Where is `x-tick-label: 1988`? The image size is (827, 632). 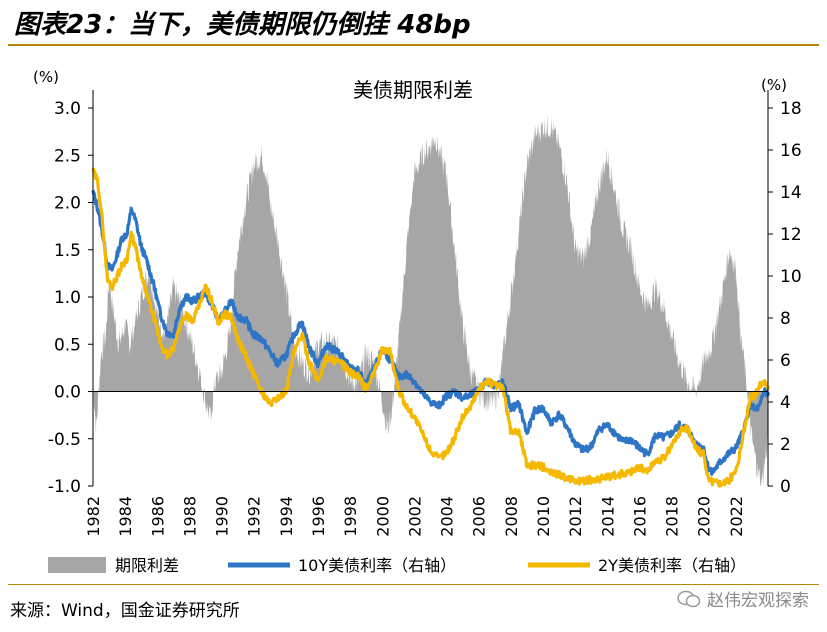
x-tick-label: 1988 is located at coordinates (189, 516).